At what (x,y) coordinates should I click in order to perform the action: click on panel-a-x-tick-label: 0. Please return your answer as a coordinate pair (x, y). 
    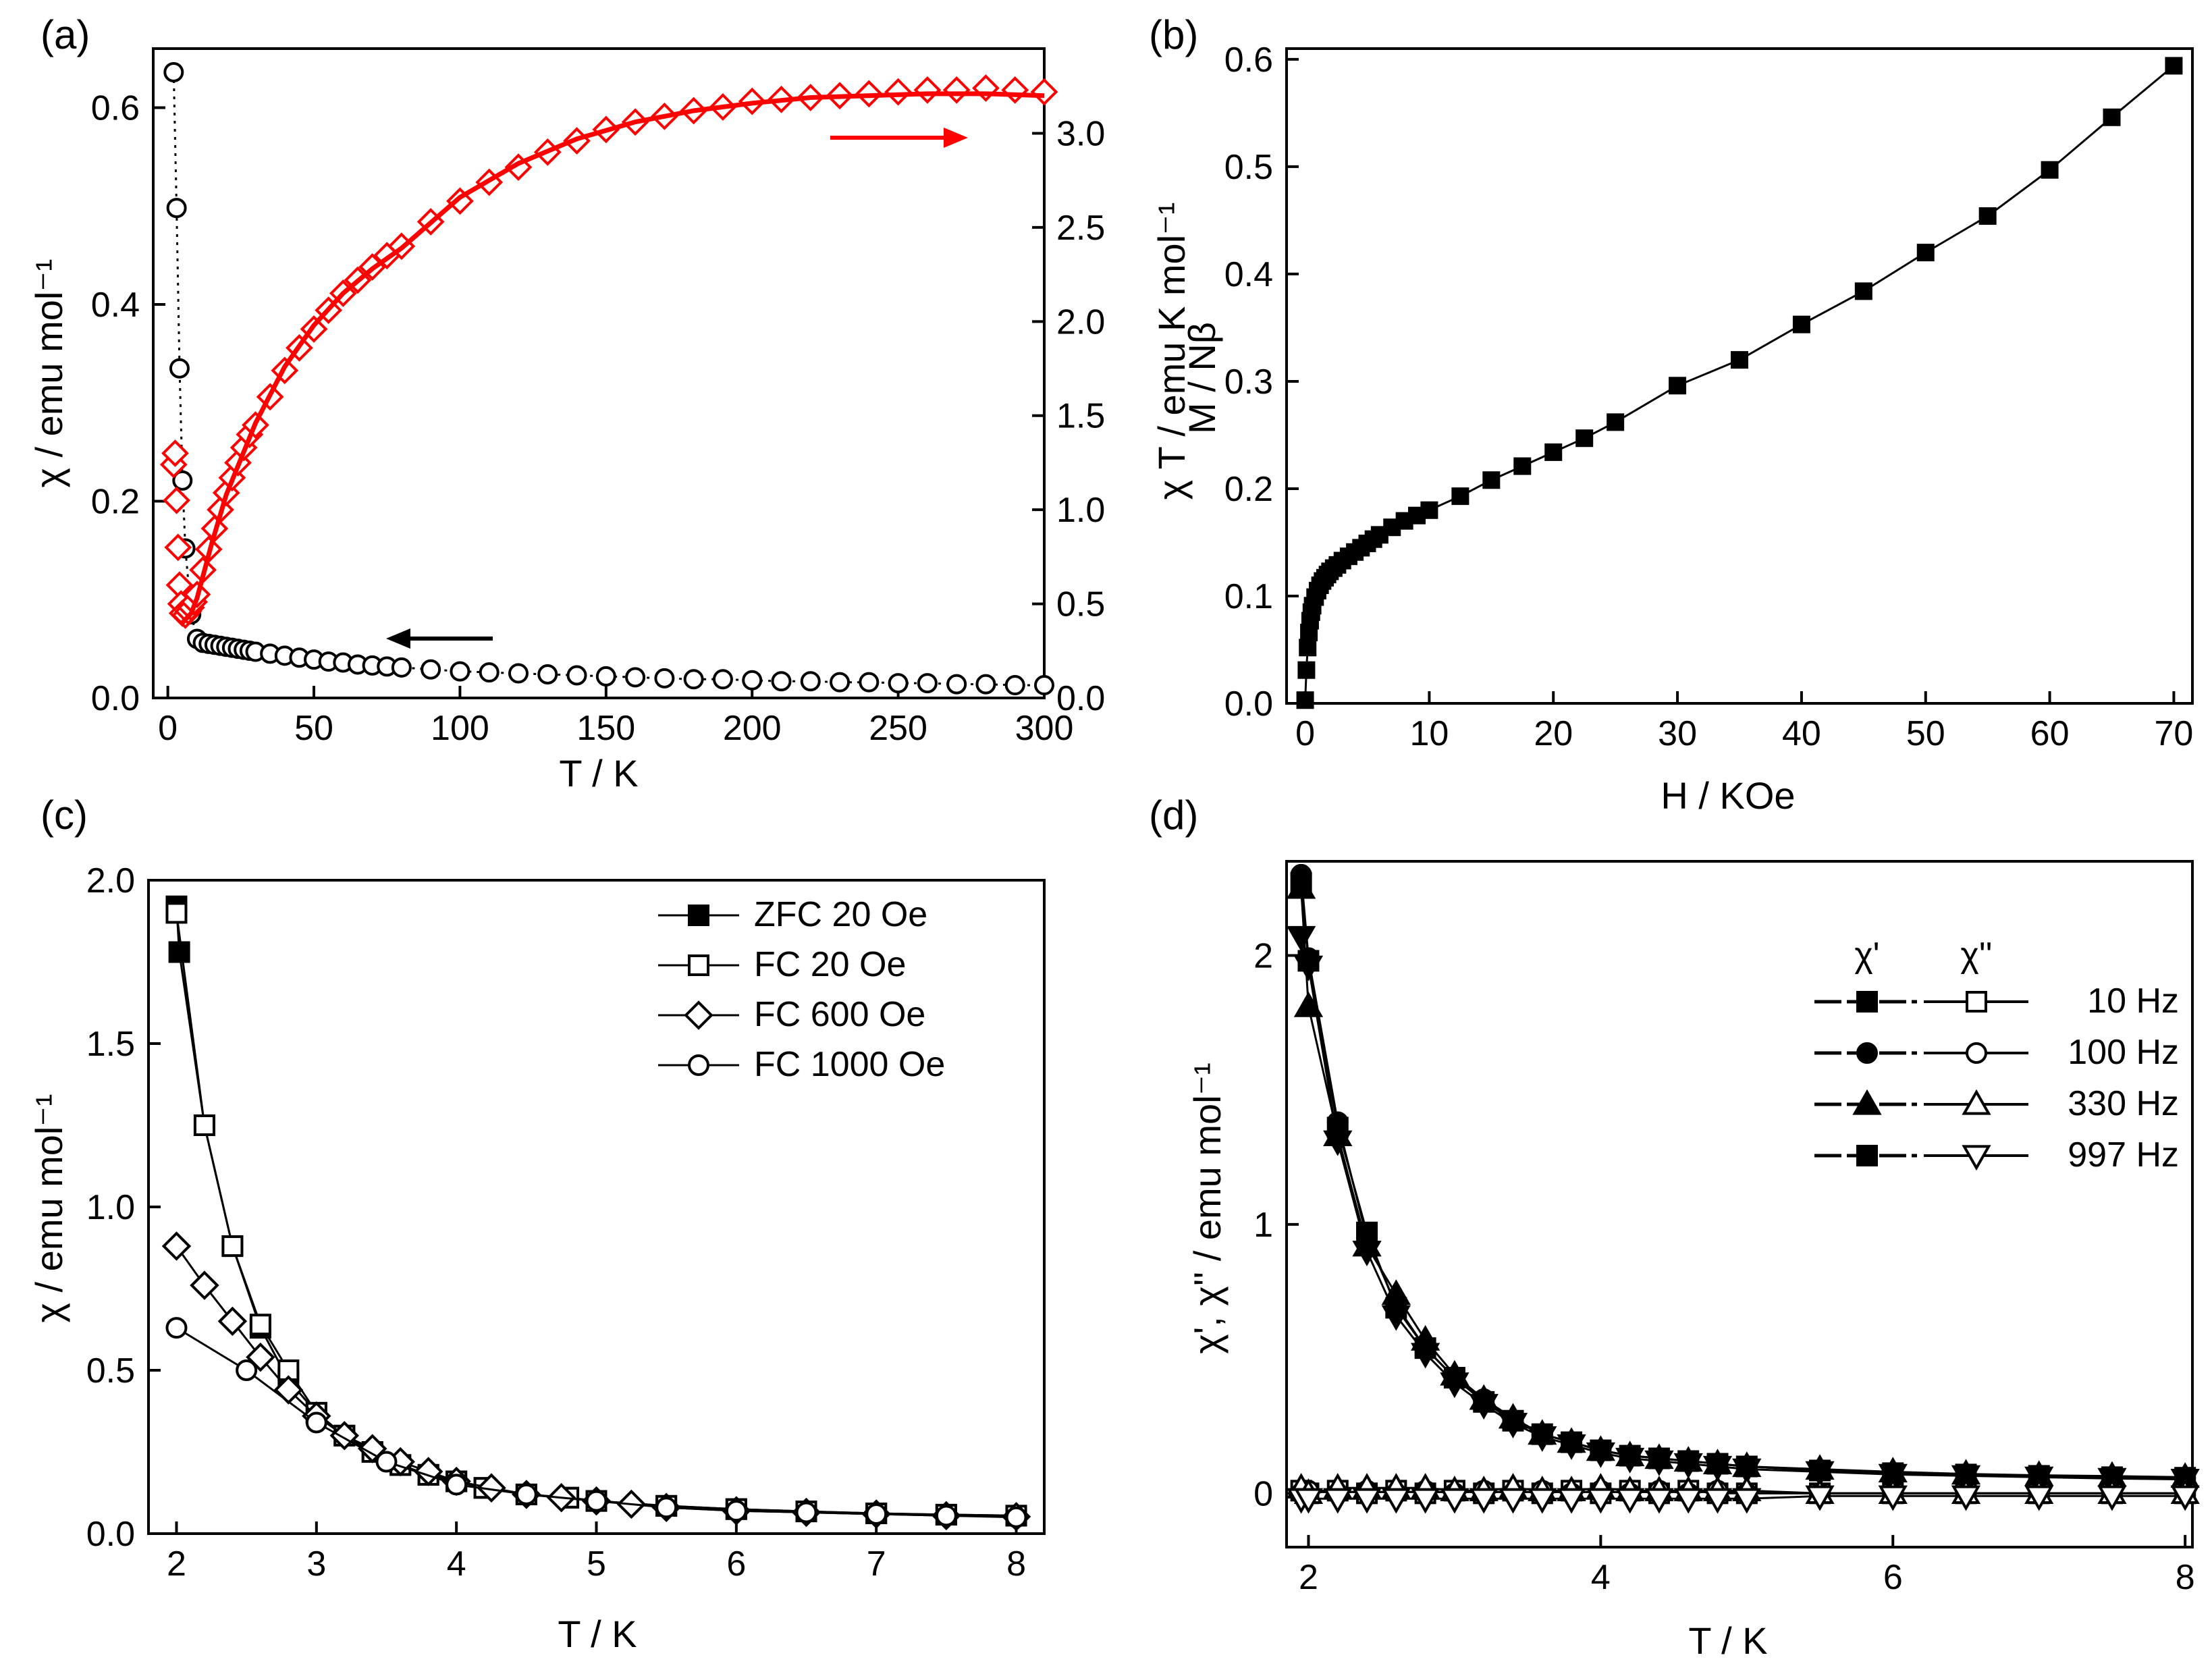
    Looking at the image, I should click on (168, 728).